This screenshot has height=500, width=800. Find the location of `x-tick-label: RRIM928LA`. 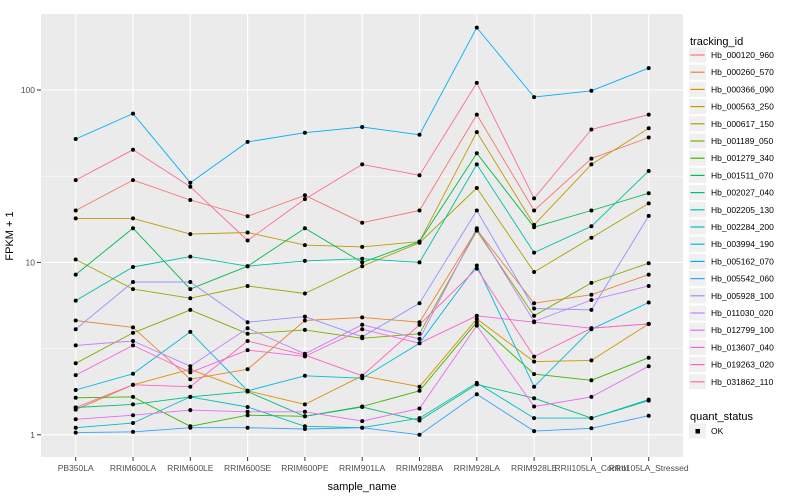

x-tick-label: RRIM928LA is located at coordinates (477, 468).